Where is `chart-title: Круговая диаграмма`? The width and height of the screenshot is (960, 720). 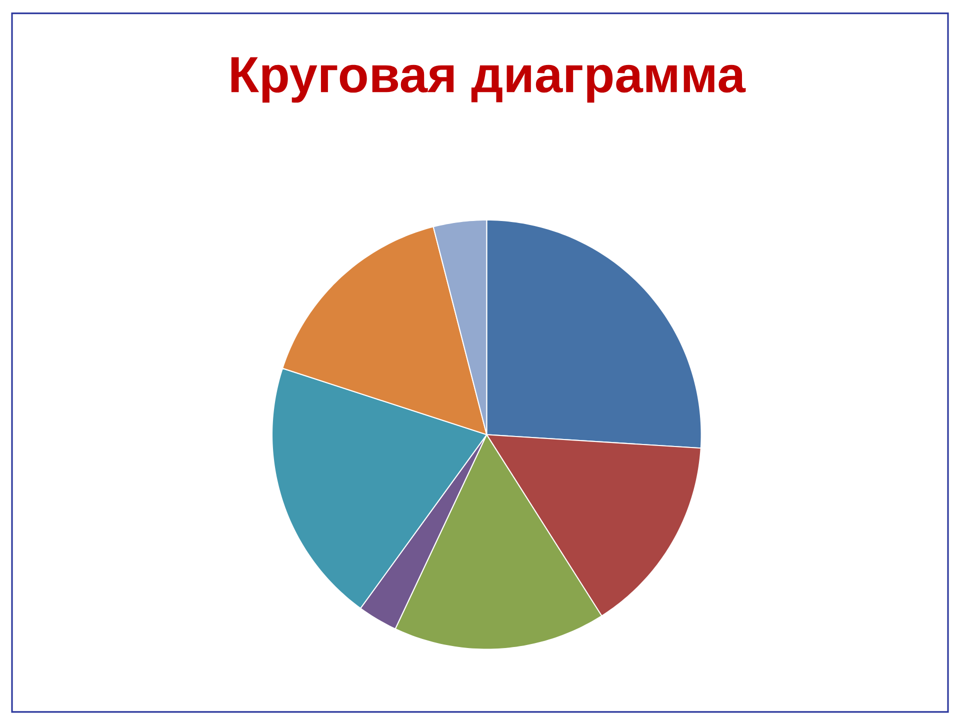
chart-title: Круговая диаграмма is located at coordinates (488, 80).